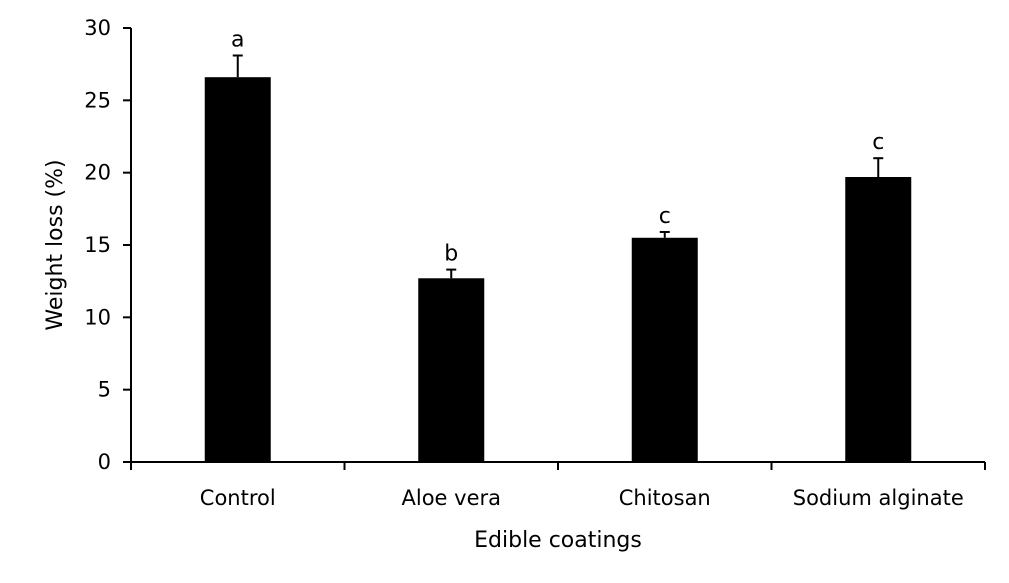  What do you see at coordinates (97, 100) in the screenshot?
I see `y-tick-label: 25` at bounding box center [97, 100].